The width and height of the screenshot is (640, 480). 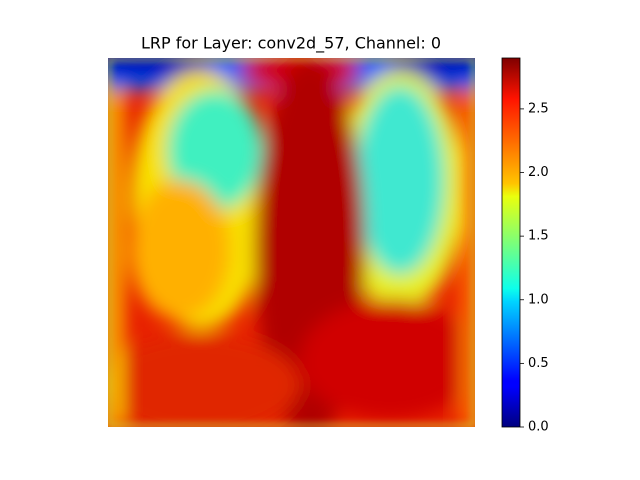 I want to click on colorbar, so click(x=511, y=242).